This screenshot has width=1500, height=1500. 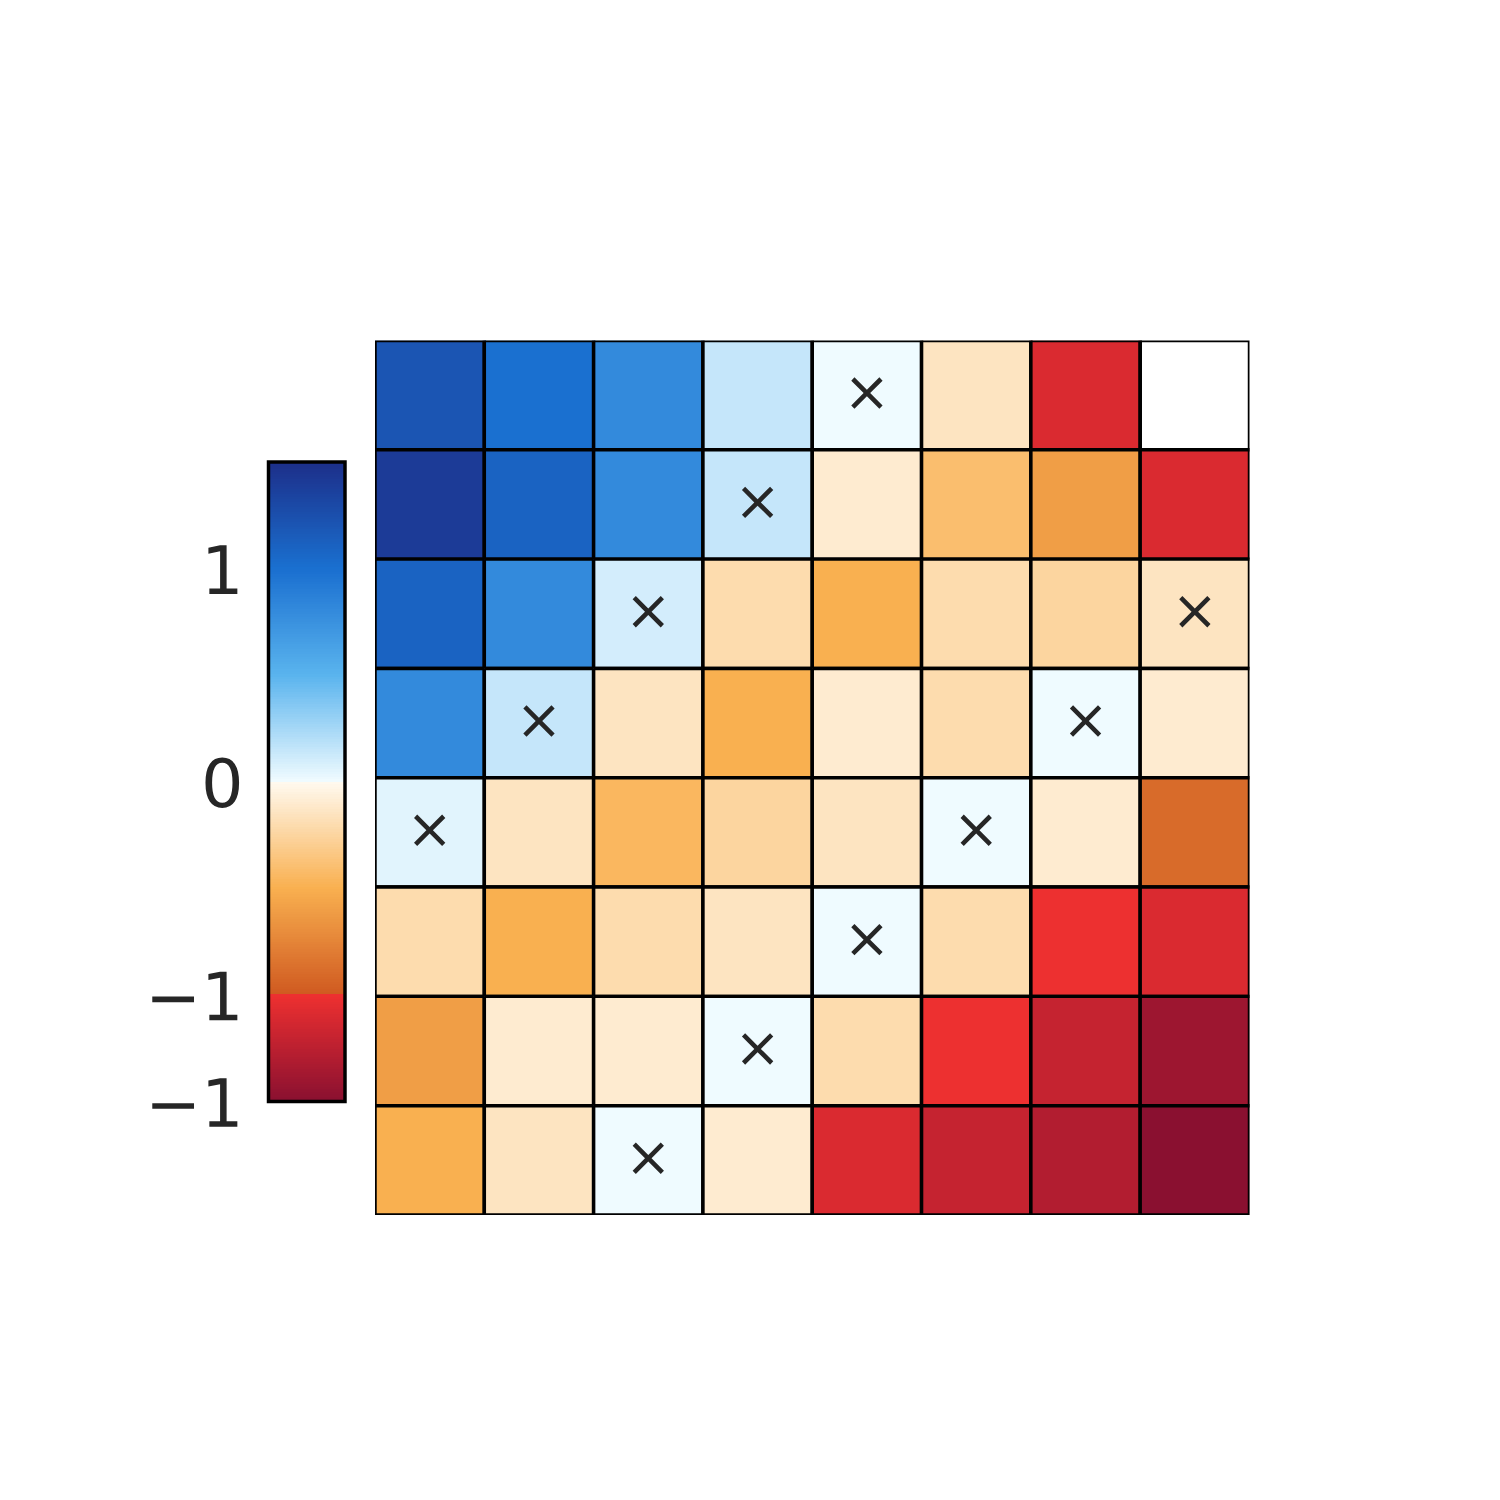 I want to click on color-bar-label: 0, so click(x=222, y=783).